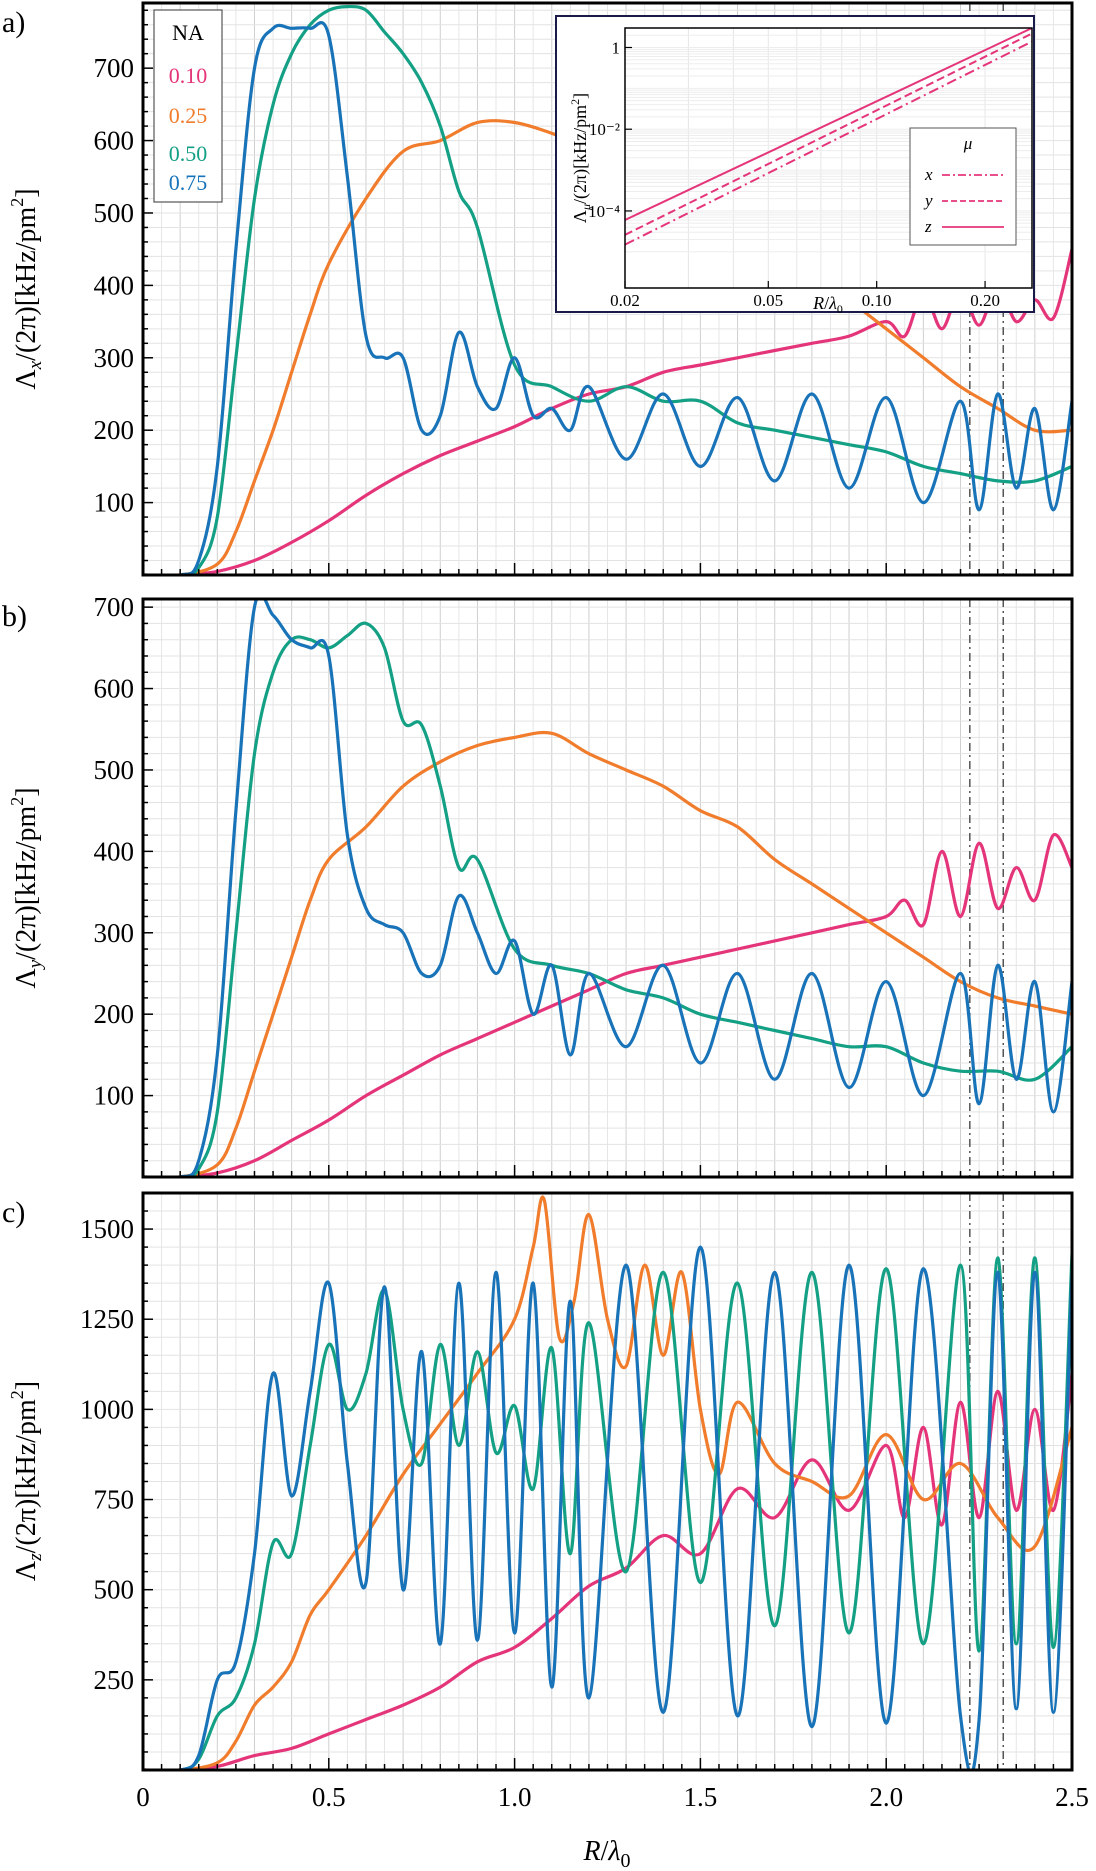 The height and width of the screenshot is (1871, 1096). Describe the element at coordinates (114, 1680) in the screenshot. I see `y-tick-label: 250` at that location.